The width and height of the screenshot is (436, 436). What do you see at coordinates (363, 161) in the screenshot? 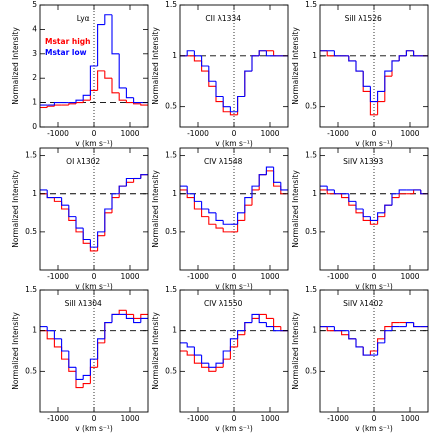
I see `panel-title: SiIV λ1393` at bounding box center [363, 161].